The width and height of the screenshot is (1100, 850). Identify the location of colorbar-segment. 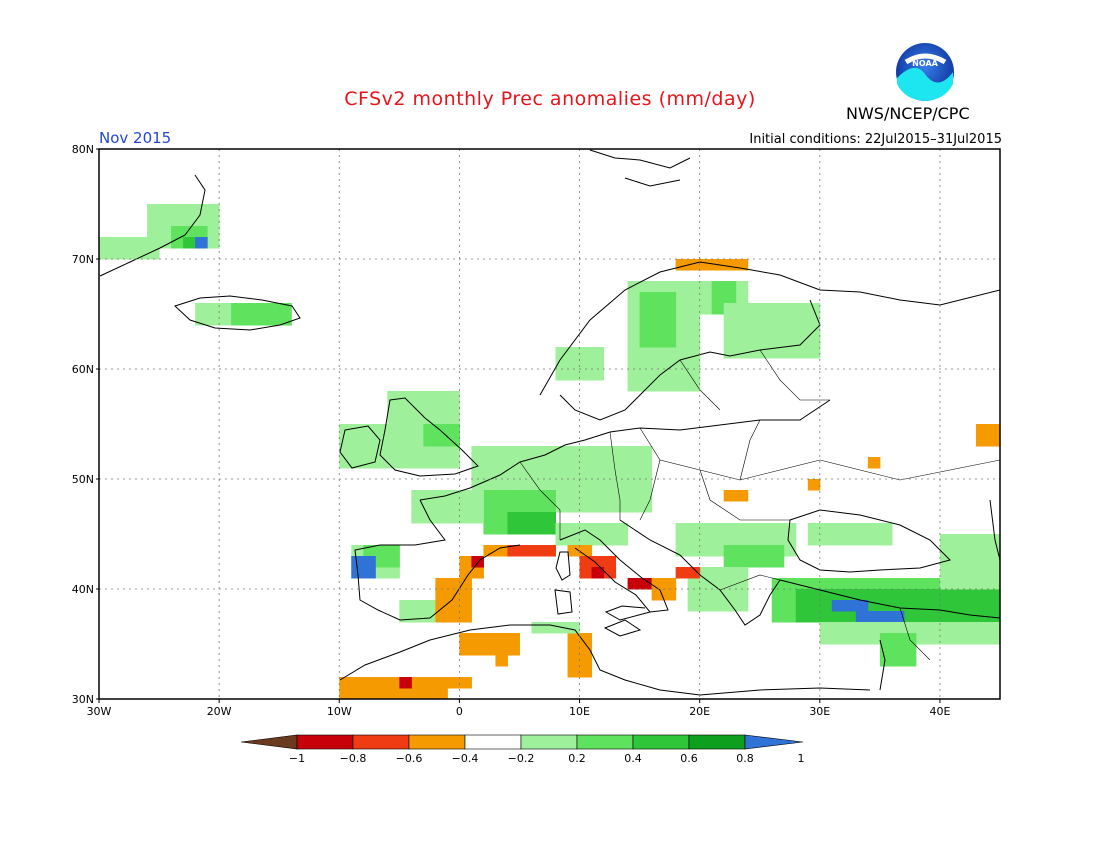
(437, 742).